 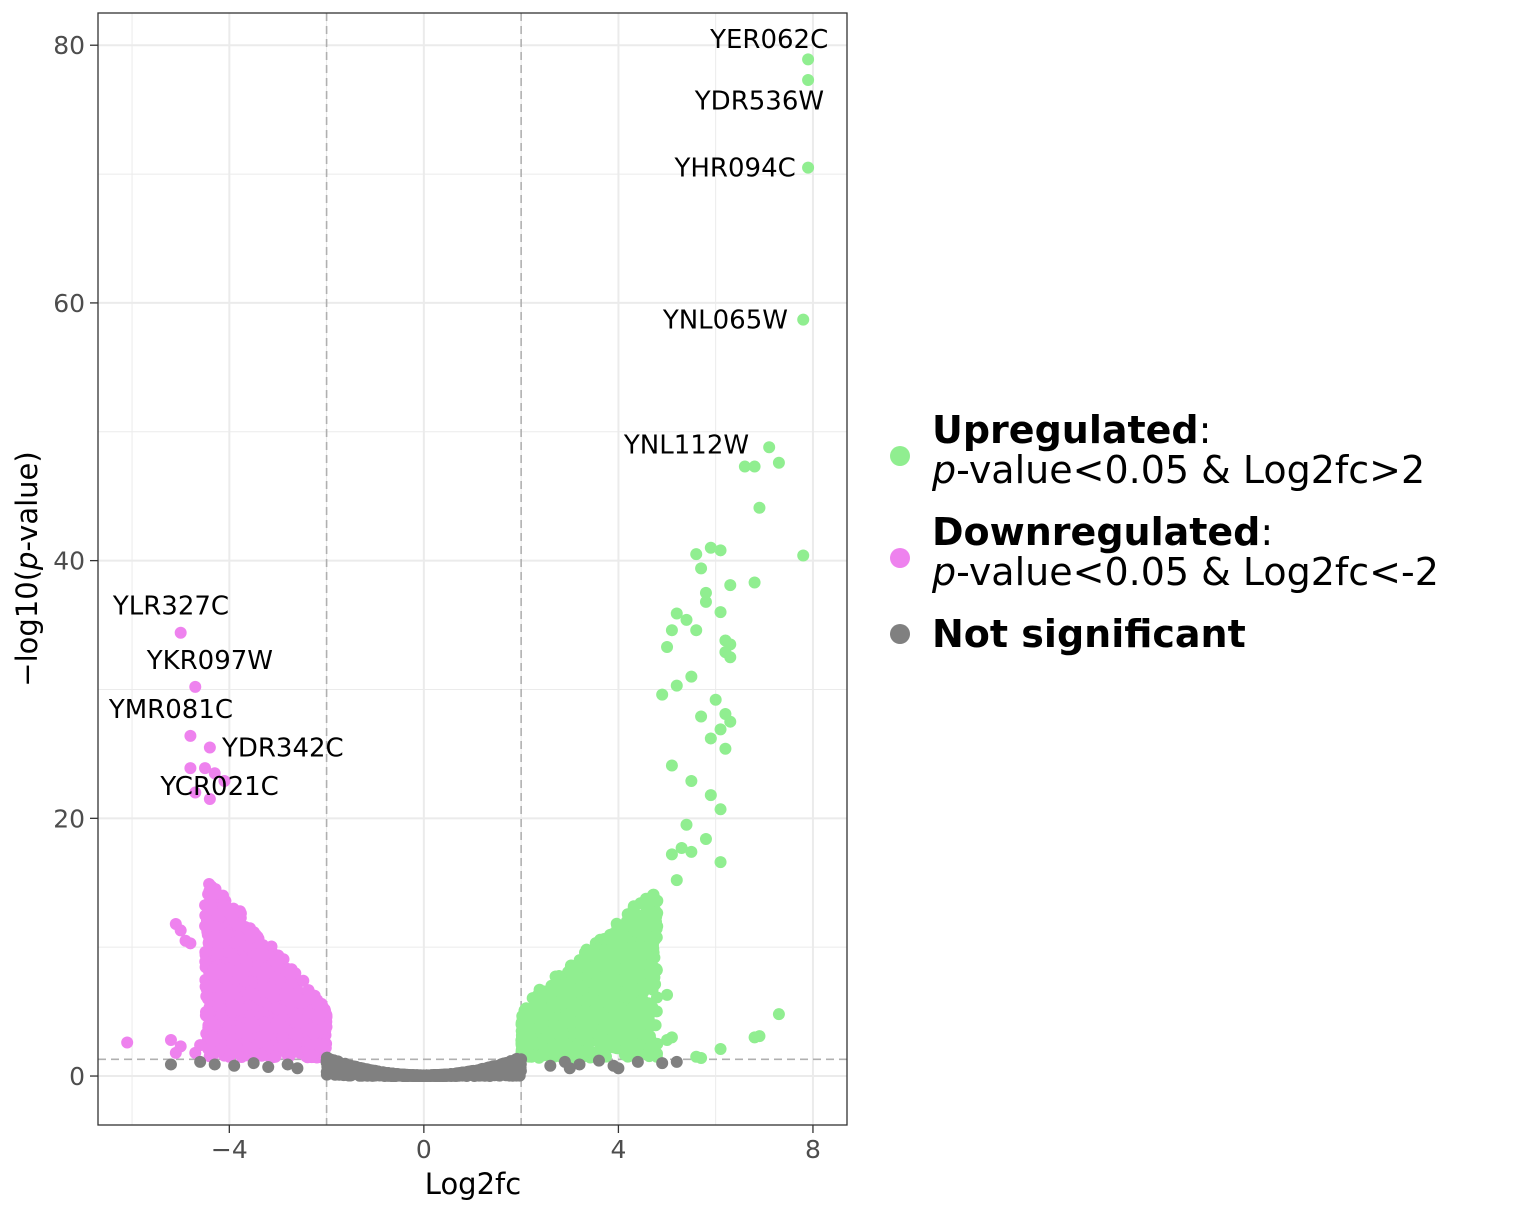 What do you see at coordinates (759, 102) in the screenshot?
I see `gene-label: YDR536W` at bounding box center [759, 102].